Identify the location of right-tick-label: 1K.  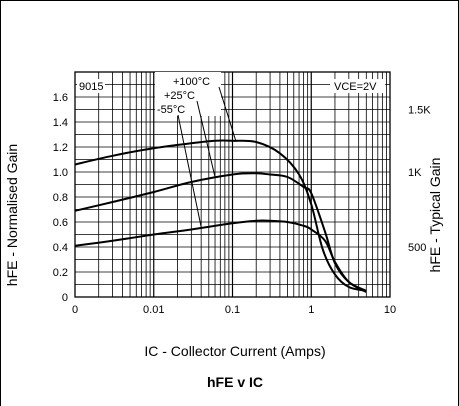
(415, 173).